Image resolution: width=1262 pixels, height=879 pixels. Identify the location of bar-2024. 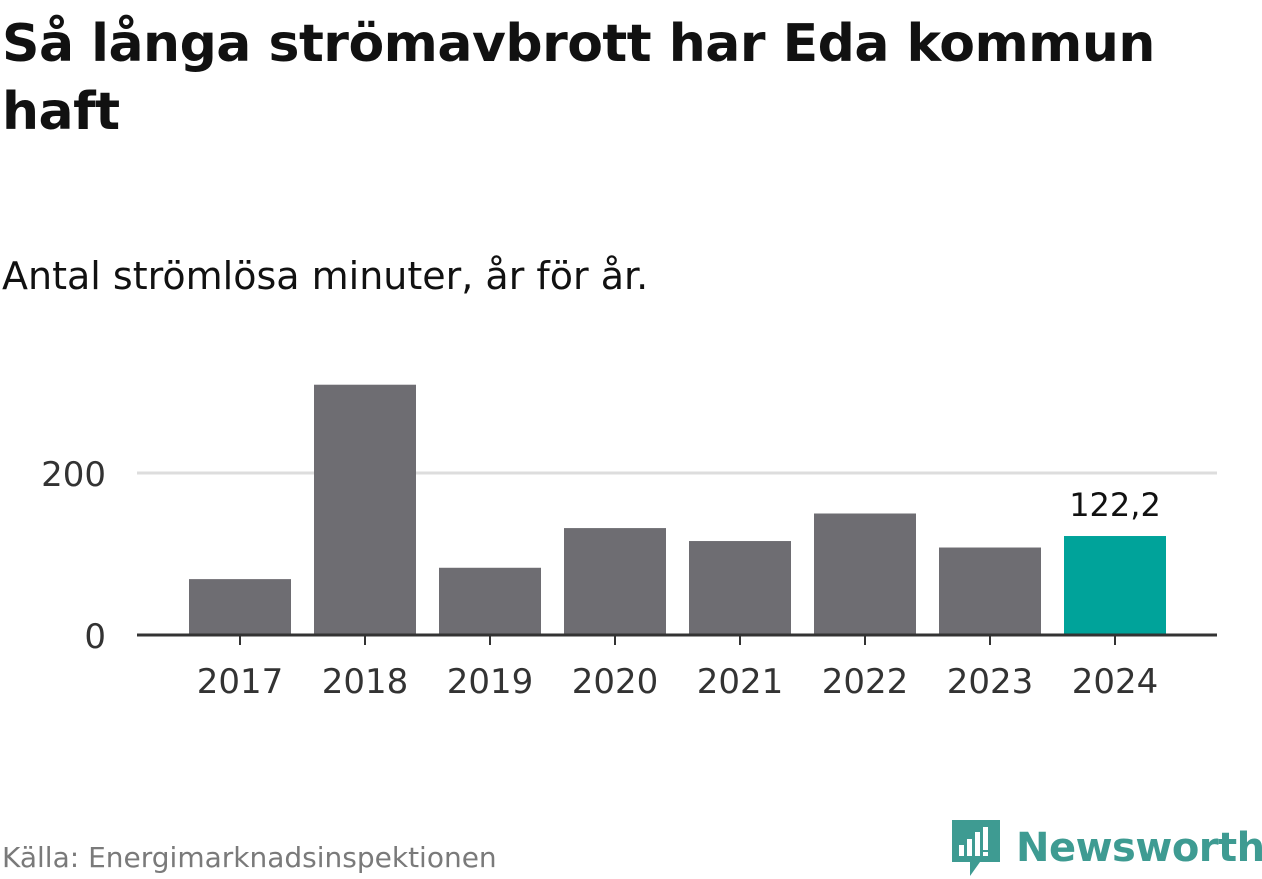
(1115, 585).